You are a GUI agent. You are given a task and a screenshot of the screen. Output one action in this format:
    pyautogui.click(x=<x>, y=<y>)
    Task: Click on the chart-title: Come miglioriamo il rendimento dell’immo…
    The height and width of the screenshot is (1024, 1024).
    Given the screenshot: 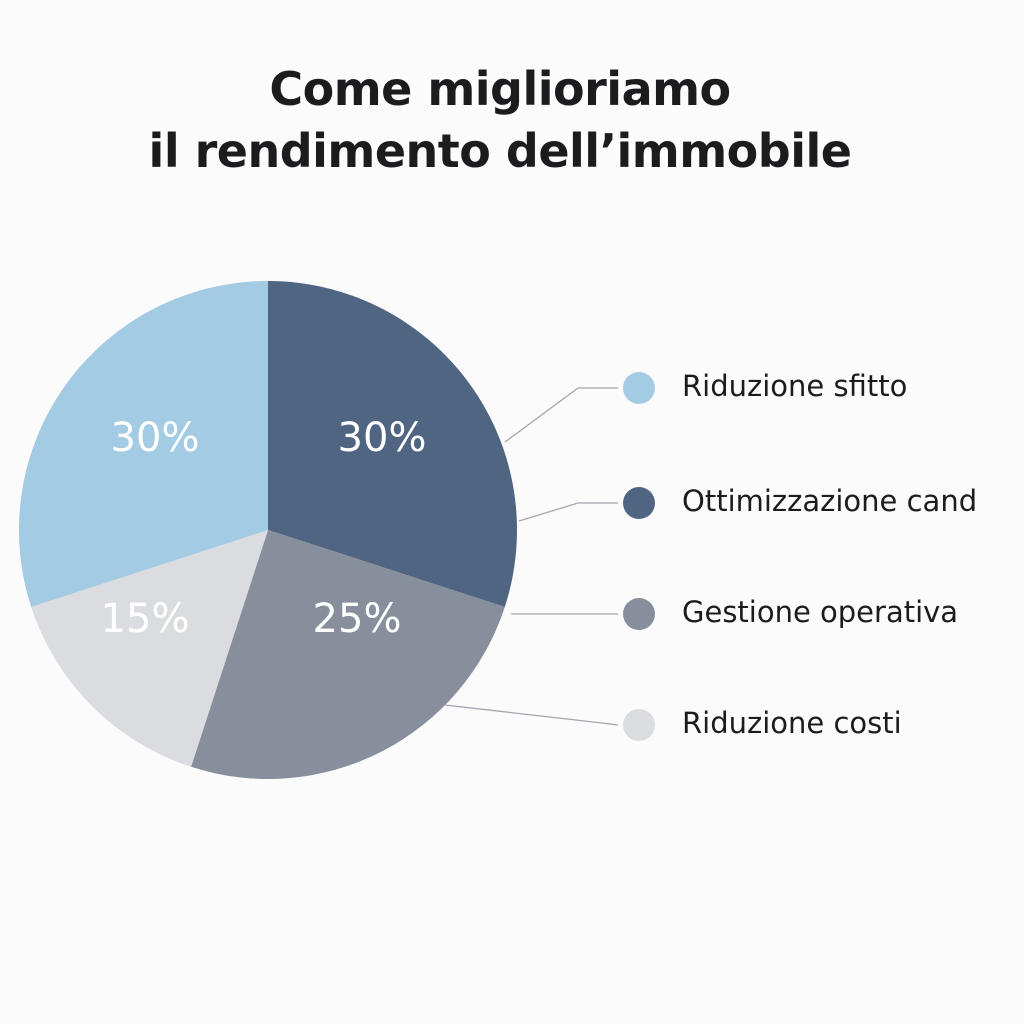 What is the action you would take?
    pyautogui.click(x=500, y=120)
    